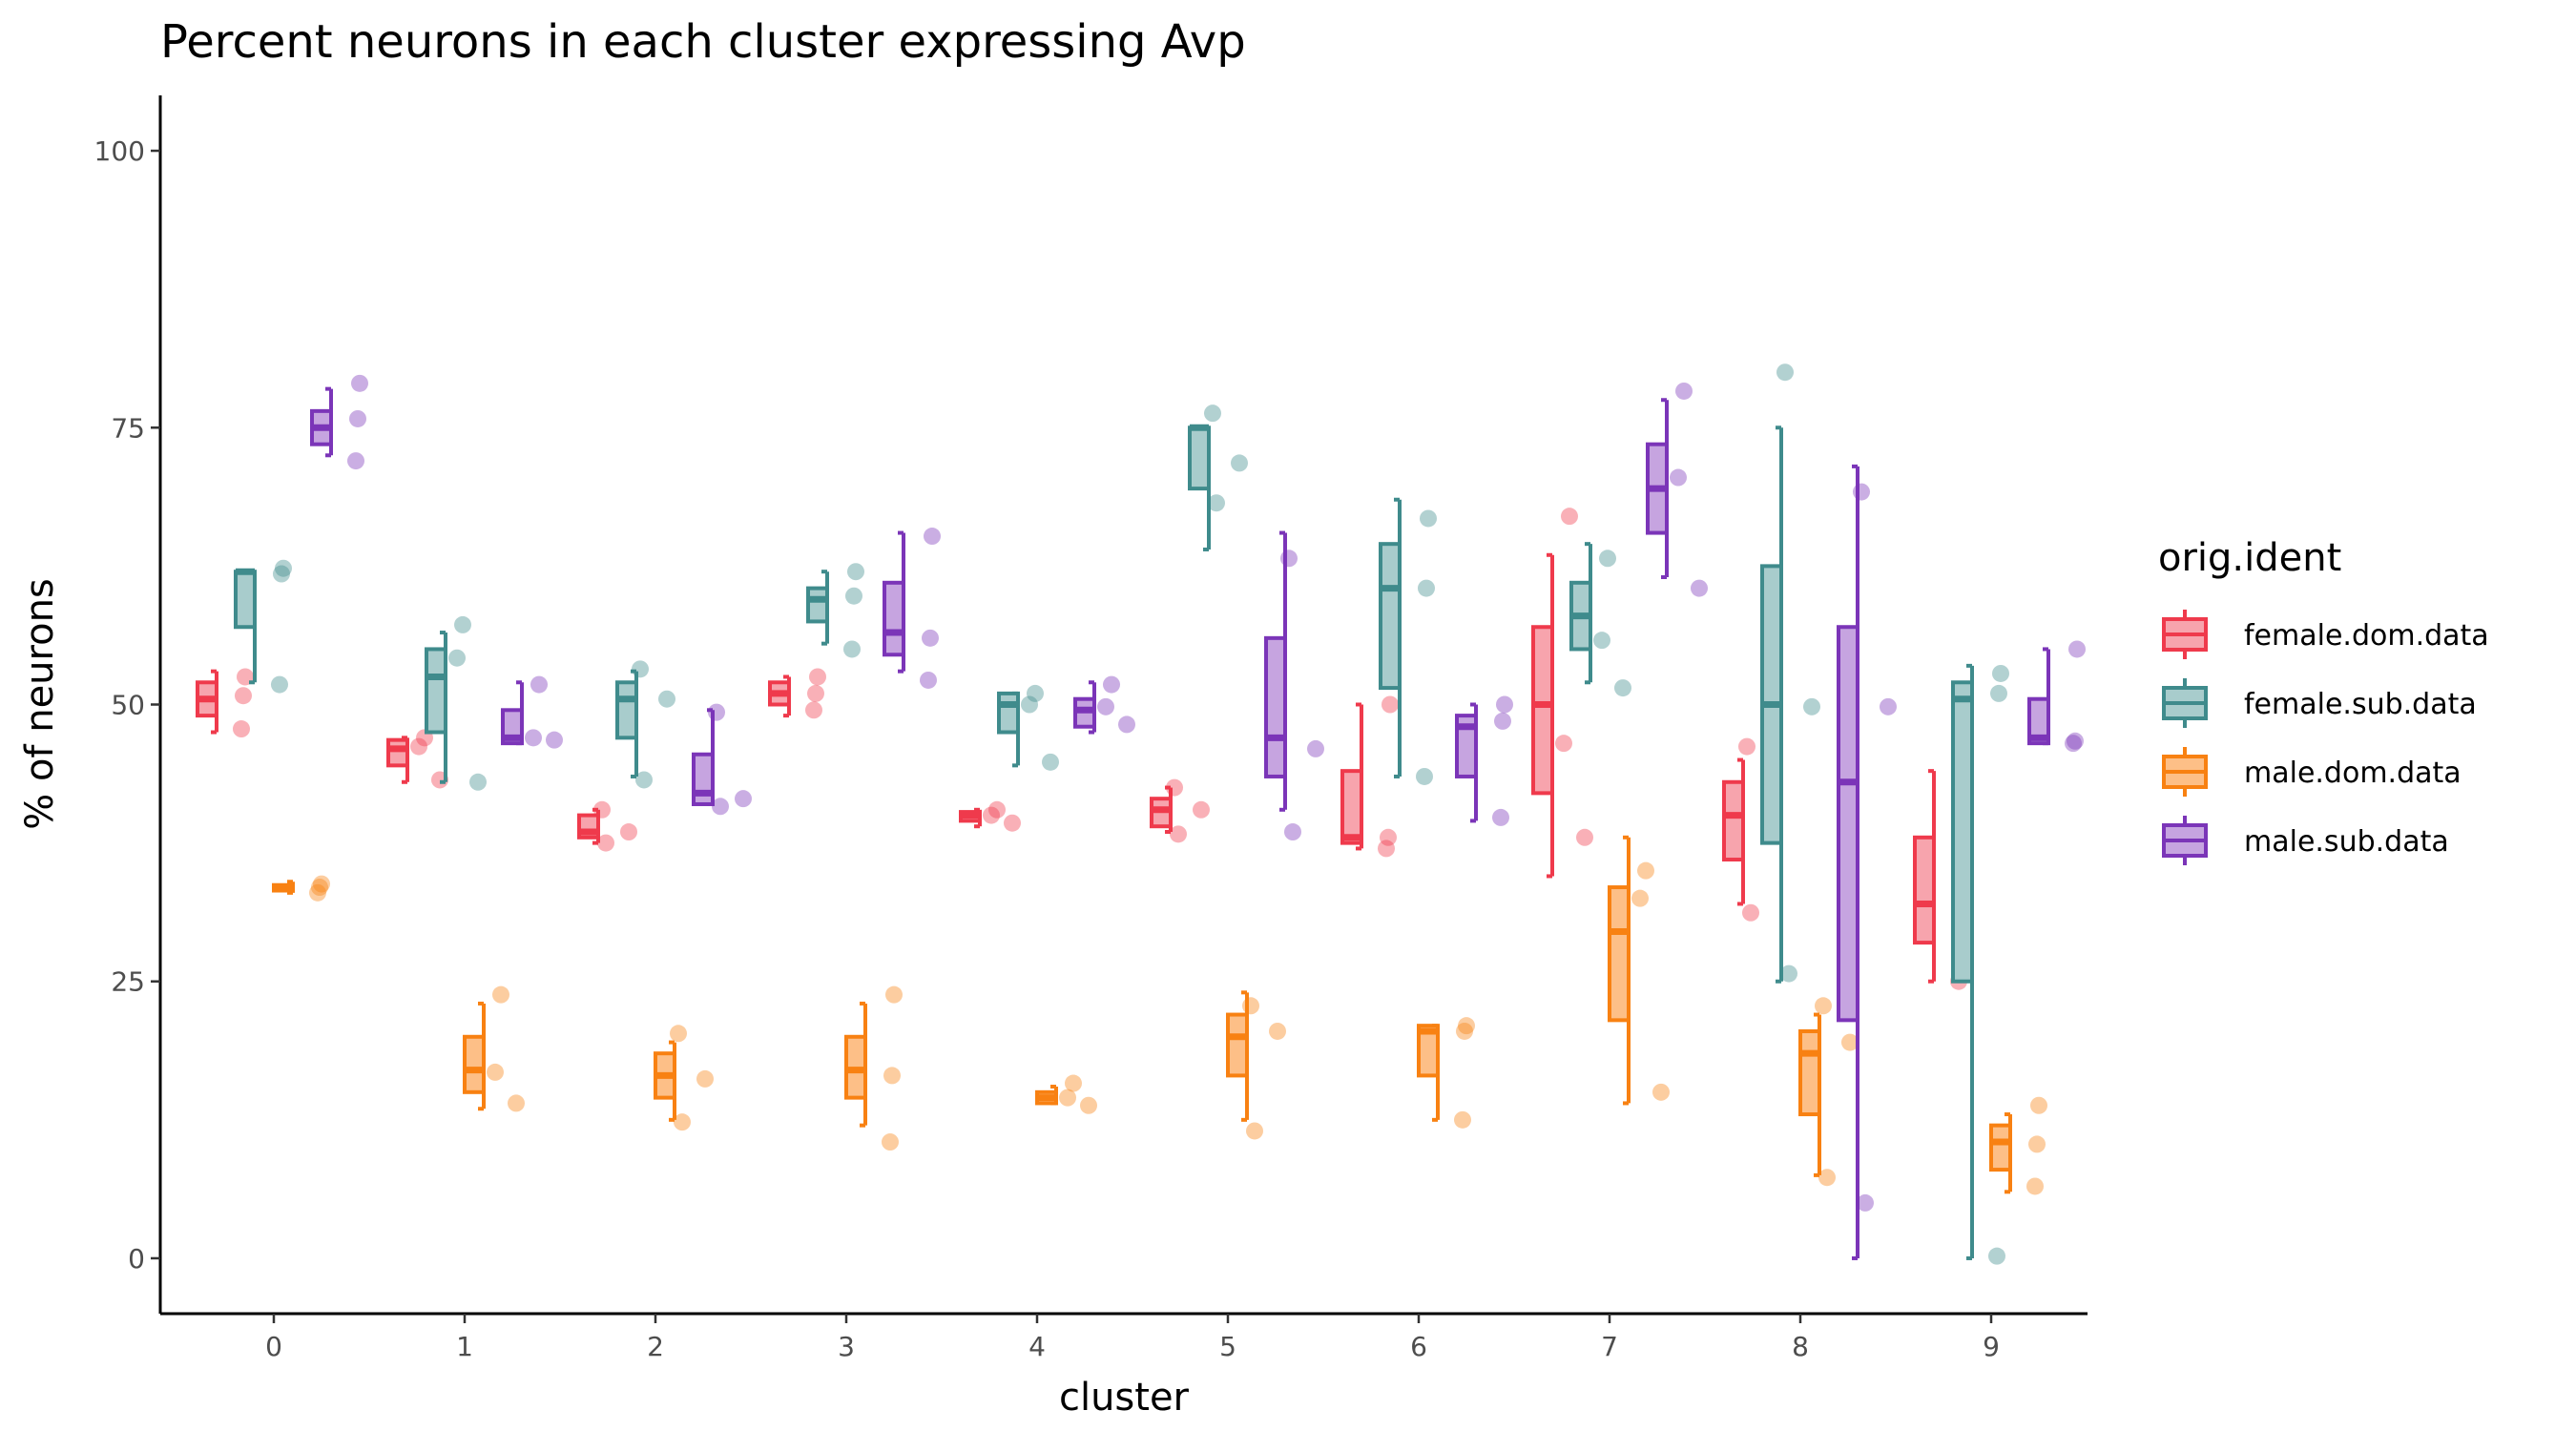 The image size is (2576, 1431). I want to click on box-female.dom.data-cluster-4, so click(990, 816).